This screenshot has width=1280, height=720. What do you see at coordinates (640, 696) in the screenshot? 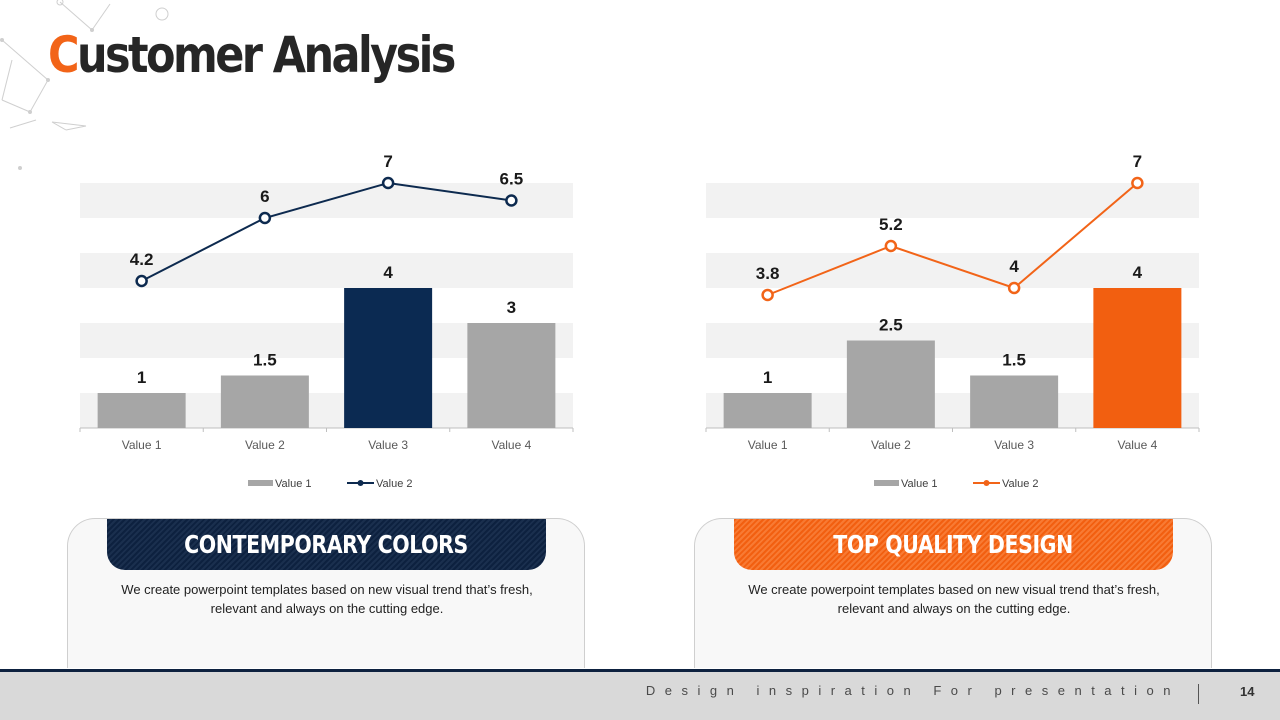
I see `footer-bar: Design inspiration For presentation 14` at bounding box center [640, 696].